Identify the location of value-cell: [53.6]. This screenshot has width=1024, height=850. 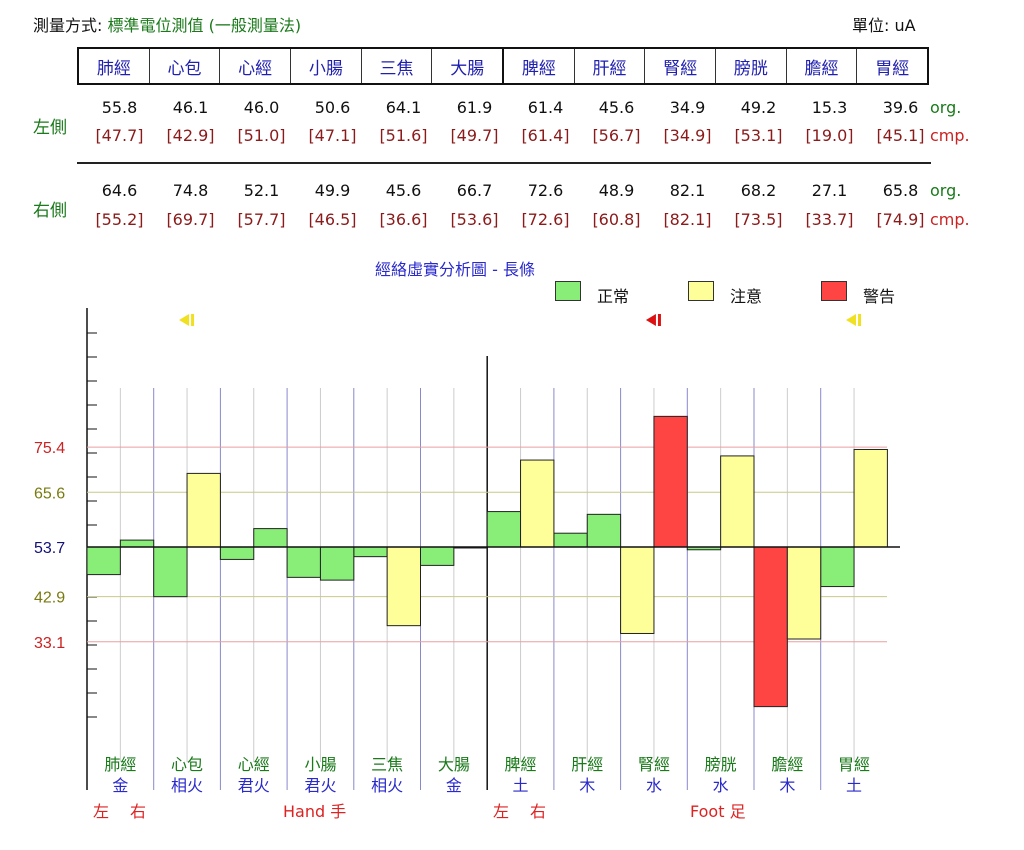
(474, 219).